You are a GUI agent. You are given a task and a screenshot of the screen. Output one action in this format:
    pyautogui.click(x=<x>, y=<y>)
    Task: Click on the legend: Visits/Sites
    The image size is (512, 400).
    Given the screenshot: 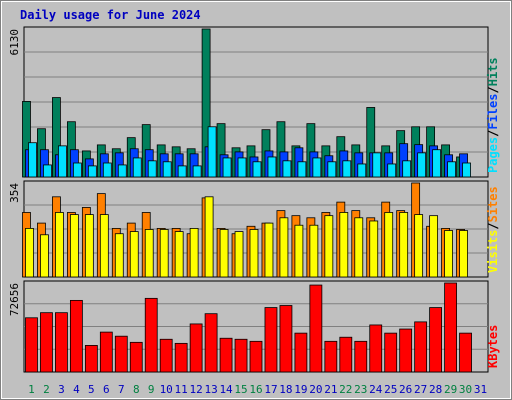 What is the action you would take?
    pyautogui.click(x=493, y=229)
    